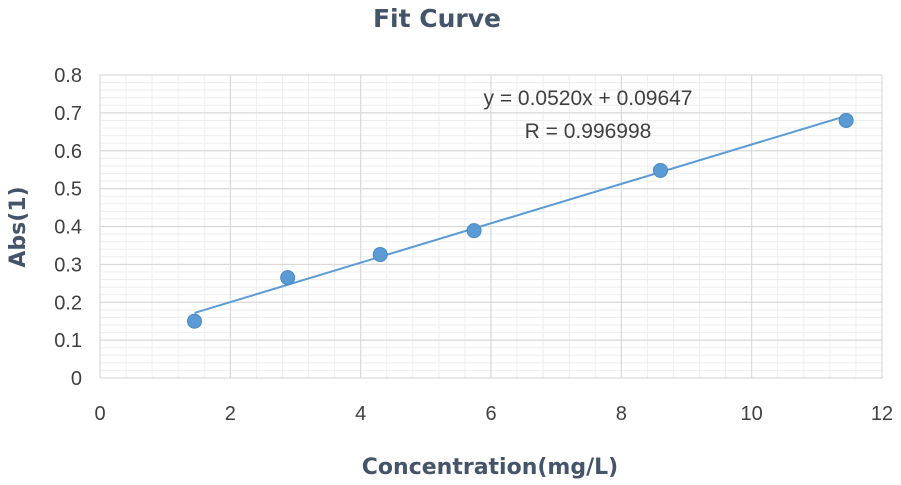  What do you see at coordinates (18, 226) in the screenshot?
I see `y-axis-title: Abs(1)` at bounding box center [18, 226].